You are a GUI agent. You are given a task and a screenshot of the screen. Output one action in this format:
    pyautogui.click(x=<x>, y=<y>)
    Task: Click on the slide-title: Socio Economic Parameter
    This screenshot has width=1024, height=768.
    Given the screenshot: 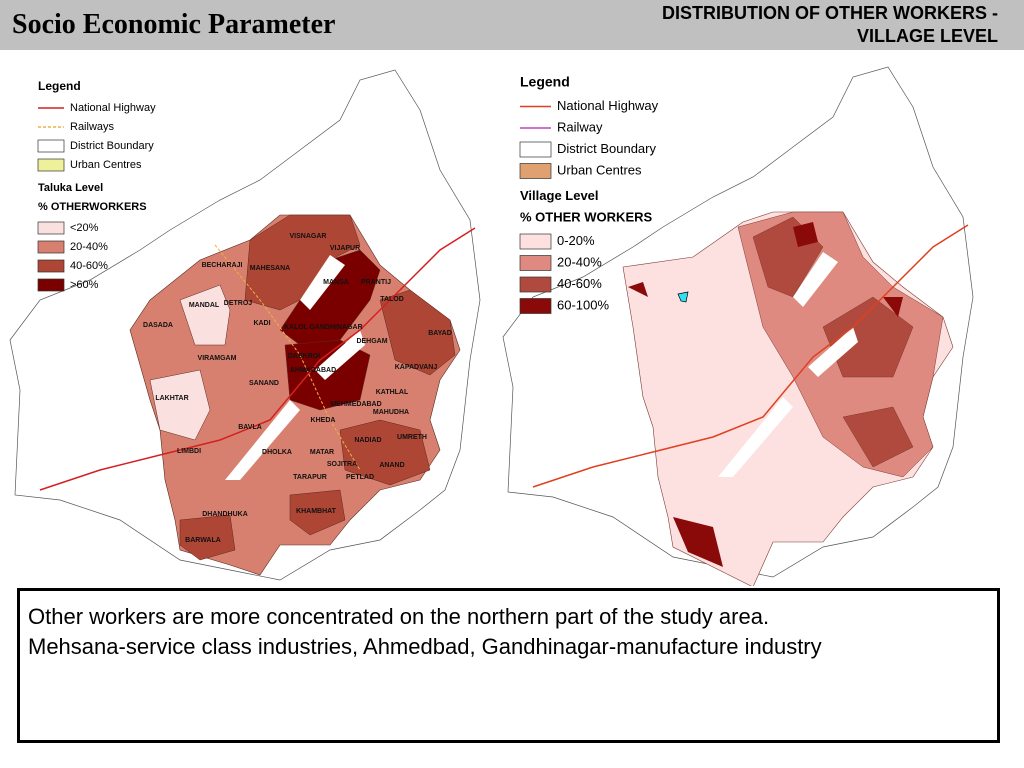 What is the action you would take?
    pyautogui.click(x=174, y=24)
    